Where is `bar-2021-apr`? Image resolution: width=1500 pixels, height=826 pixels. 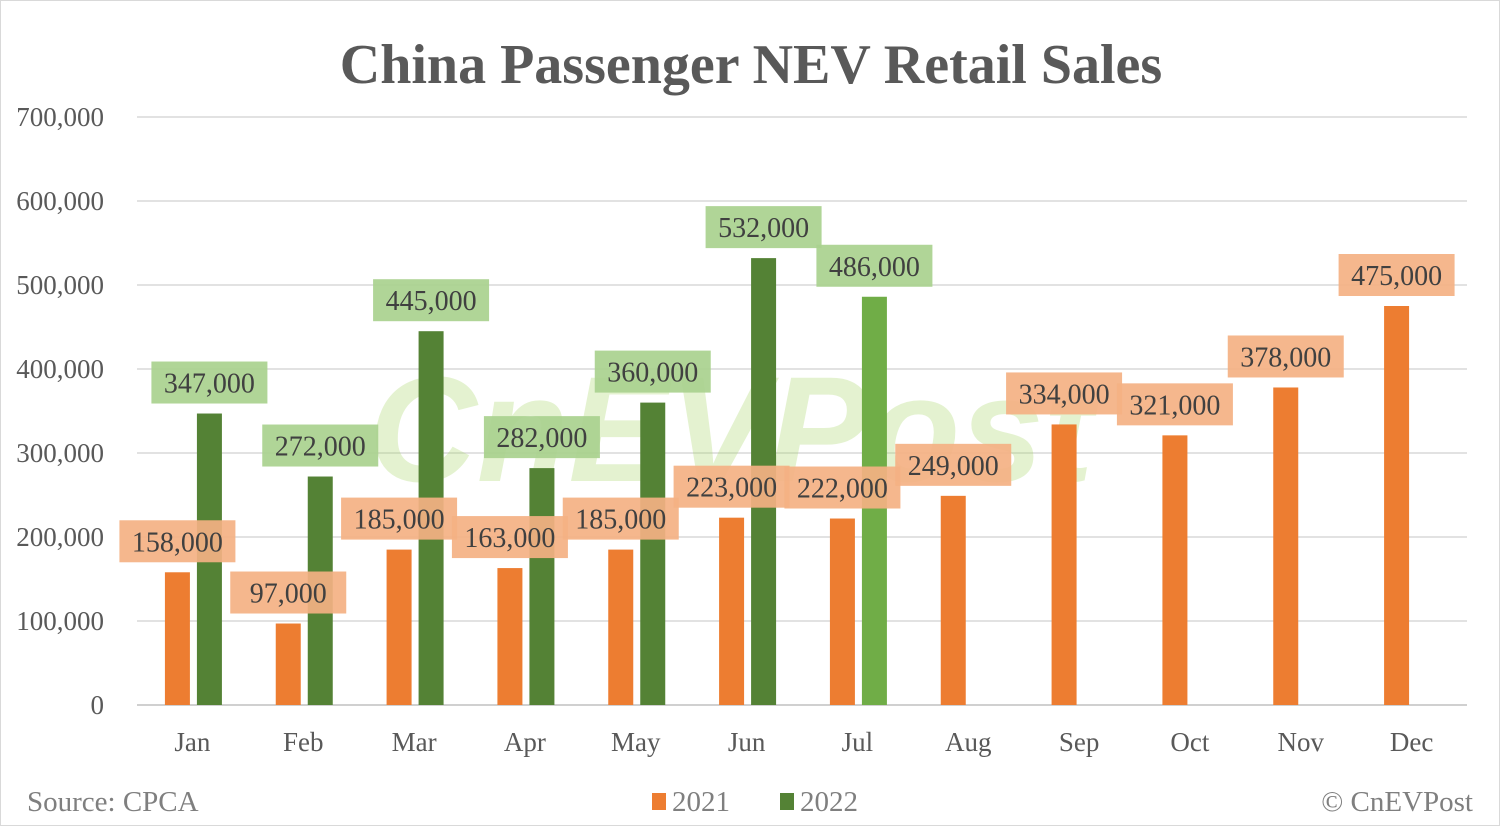 bar-2021-apr is located at coordinates (510, 636).